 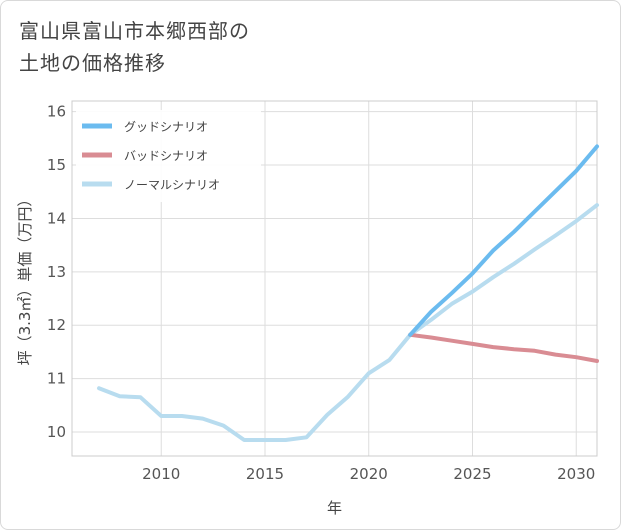 What do you see at coordinates (576, 474) in the screenshot?
I see `x-tick-label: 2030` at bounding box center [576, 474].